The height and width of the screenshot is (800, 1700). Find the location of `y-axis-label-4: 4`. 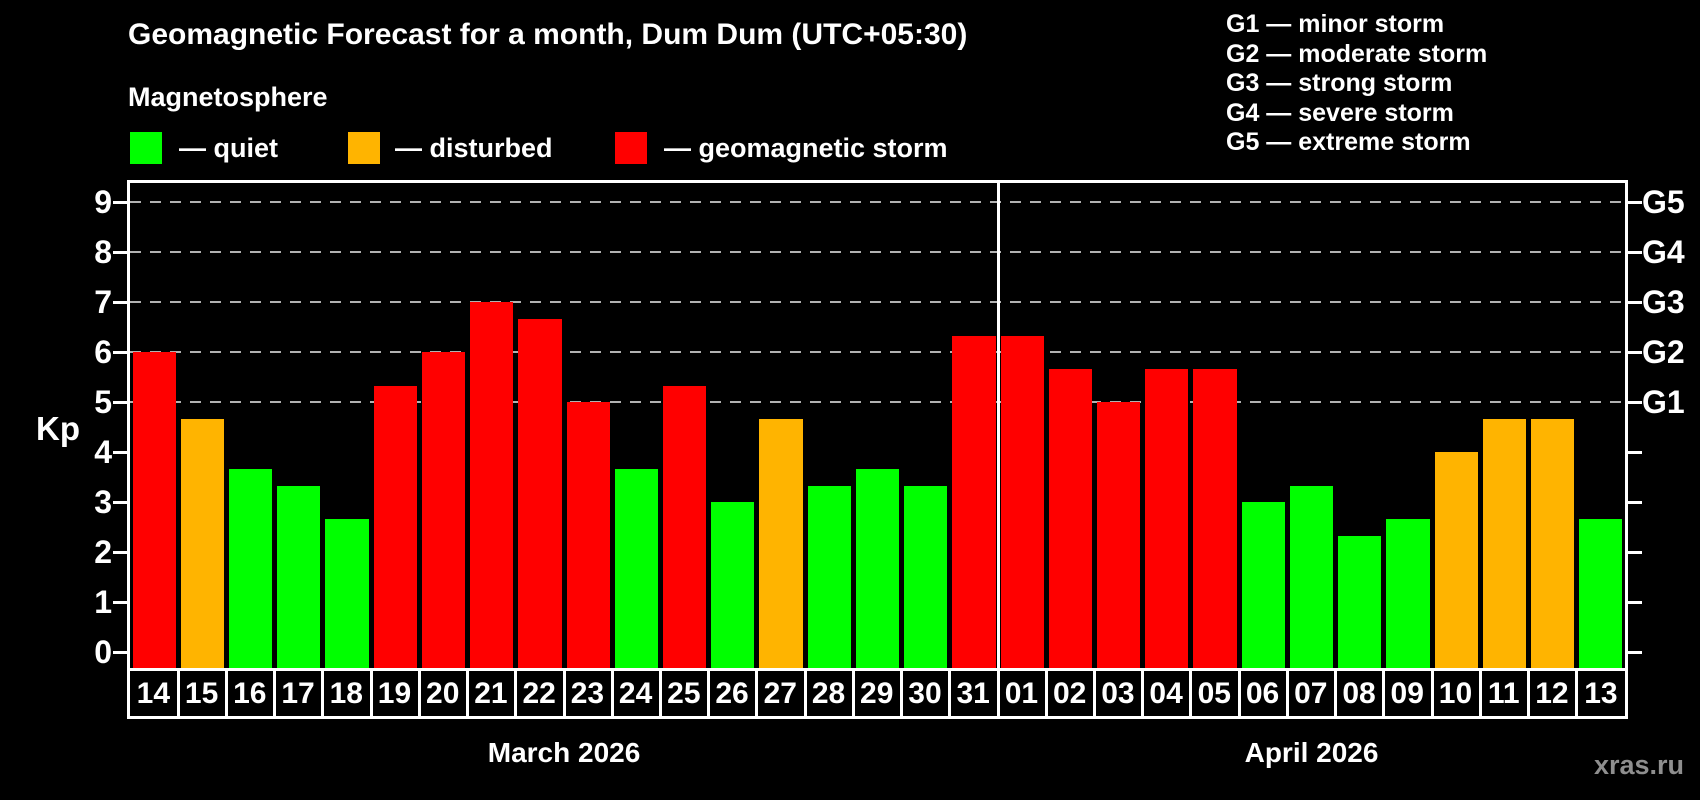

y-axis-label-4: 4 is located at coordinates (103, 452).